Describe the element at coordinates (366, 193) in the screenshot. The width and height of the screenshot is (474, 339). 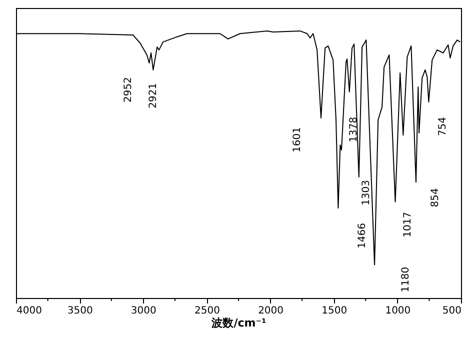
I see `annotation: 1303` at that location.